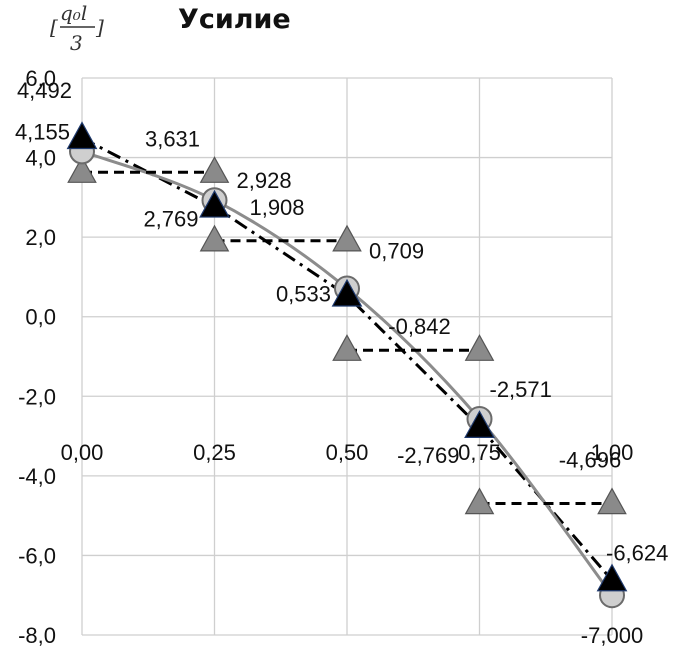 This screenshot has width=680, height=646. I want to click on data-label: 1,908, so click(276, 207).